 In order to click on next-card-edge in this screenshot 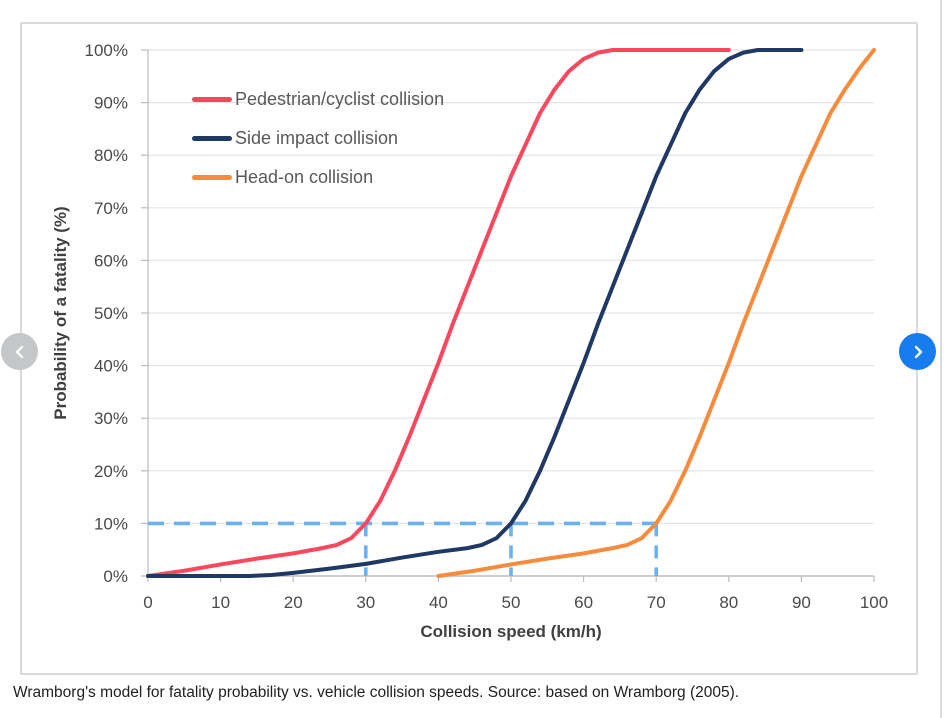, I will do `click(941, 359)`.